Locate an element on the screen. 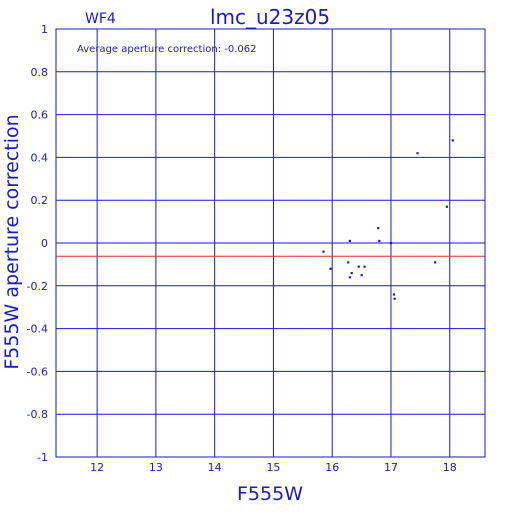 This screenshot has width=512, height=512. y-tick-label: -0.6 is located at coordinates (37, 371).